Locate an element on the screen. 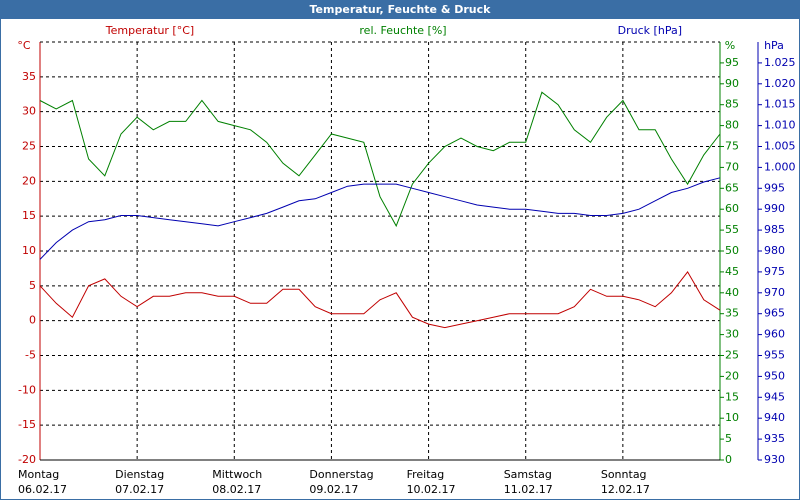 This screenshot has height=500, width=800. x-tick-label: 11.02.17 is located at coordinates (528, 489).